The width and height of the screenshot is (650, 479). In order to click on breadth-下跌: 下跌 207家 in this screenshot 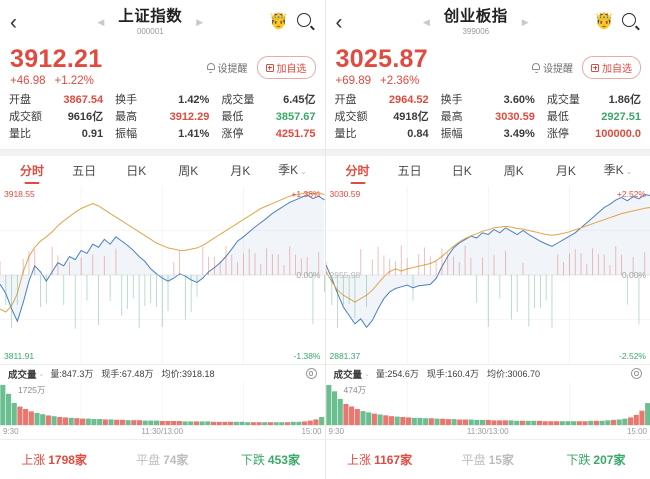, I will do `click(596, 459)`.